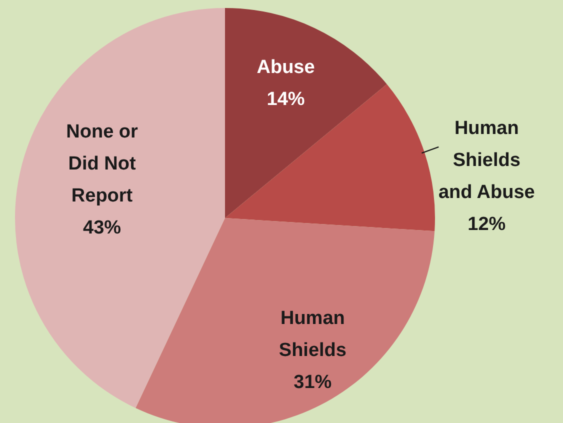 The width and height of the screenshot is (563, 423). What do you see at coordinates (102, 228) in the screenshot?
I see `data-label: 43%` at bounding box center [102, 228].